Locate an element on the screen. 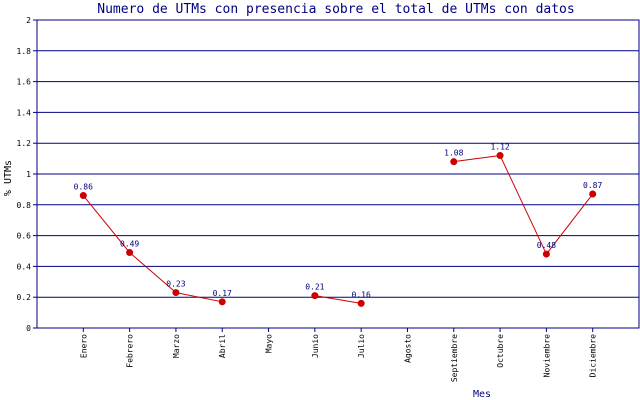 This screenshot has height=400, width=640. x-tick-label: Junio is located at coordinates (315, 346).